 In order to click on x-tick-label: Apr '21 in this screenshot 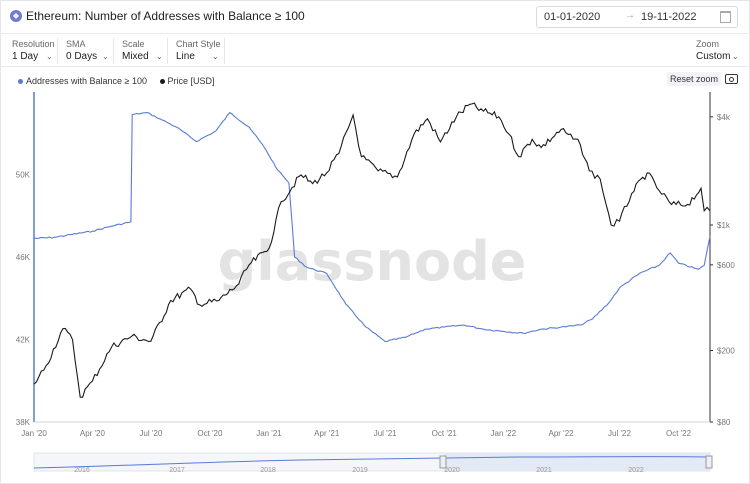, I will do `click(327, 433)`.